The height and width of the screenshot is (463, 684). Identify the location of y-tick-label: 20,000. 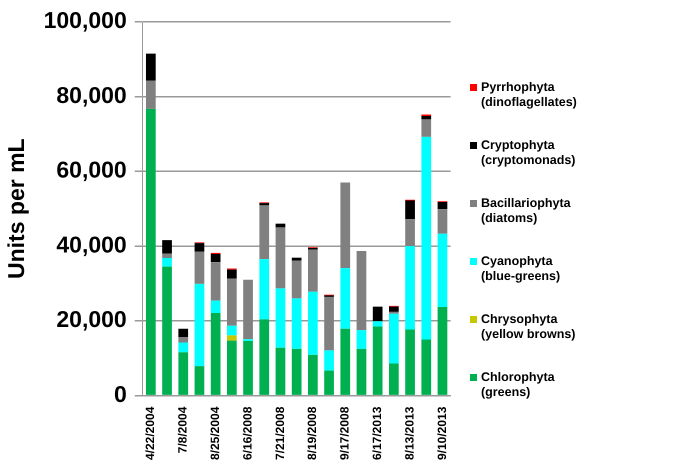
(91, 319).